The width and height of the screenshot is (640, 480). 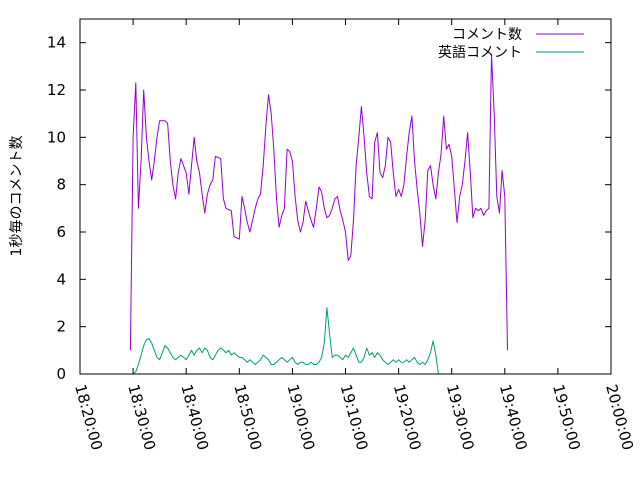 What do you see at coordinates (480, 52) in the screenshot?
I see `legend-label-2: 英語コメント` at bounding box center [480, 52].